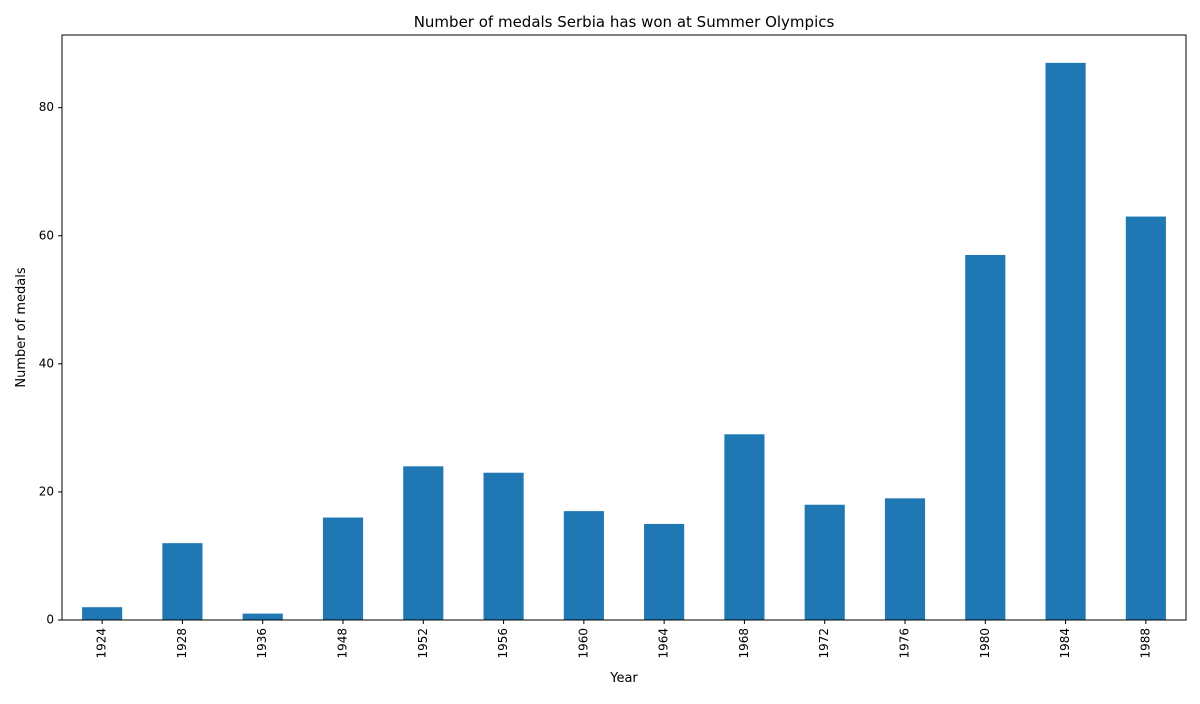  What do you see at coordinates (985, 437) in the screenshot?
I see `bar-1980` at bounding box center [985, 437].